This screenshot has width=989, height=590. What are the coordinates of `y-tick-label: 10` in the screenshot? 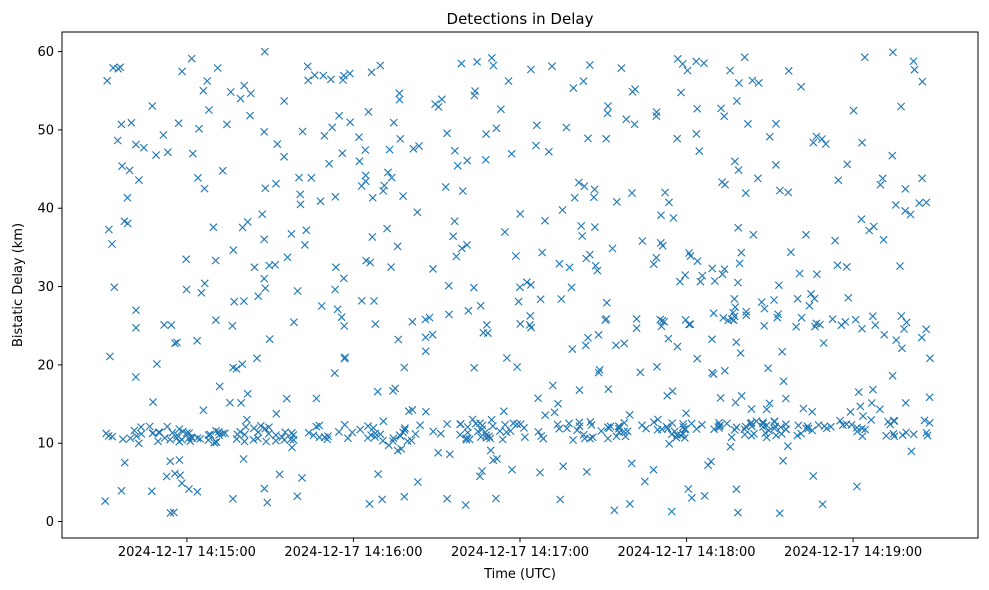 It's located at (45, 444).